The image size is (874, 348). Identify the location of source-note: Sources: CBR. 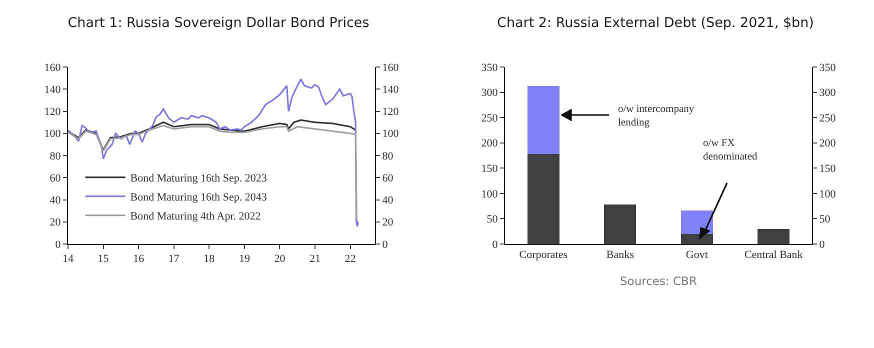
(658, 281).